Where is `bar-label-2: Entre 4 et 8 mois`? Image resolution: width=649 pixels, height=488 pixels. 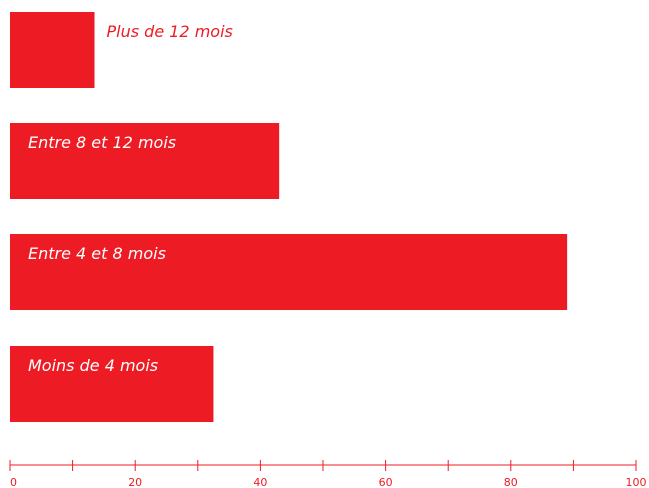 bar-label-2: Entre 4 et 8 mois is located at coordinates (97, 253).